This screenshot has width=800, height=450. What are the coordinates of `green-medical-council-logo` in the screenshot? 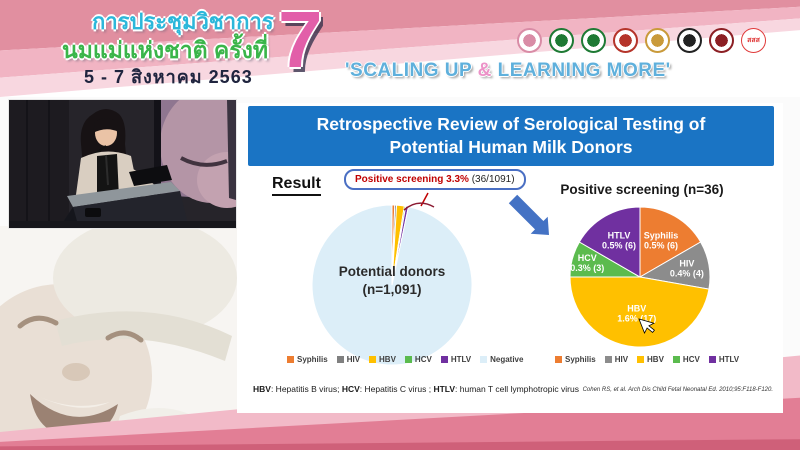 It's located at (593, 40).